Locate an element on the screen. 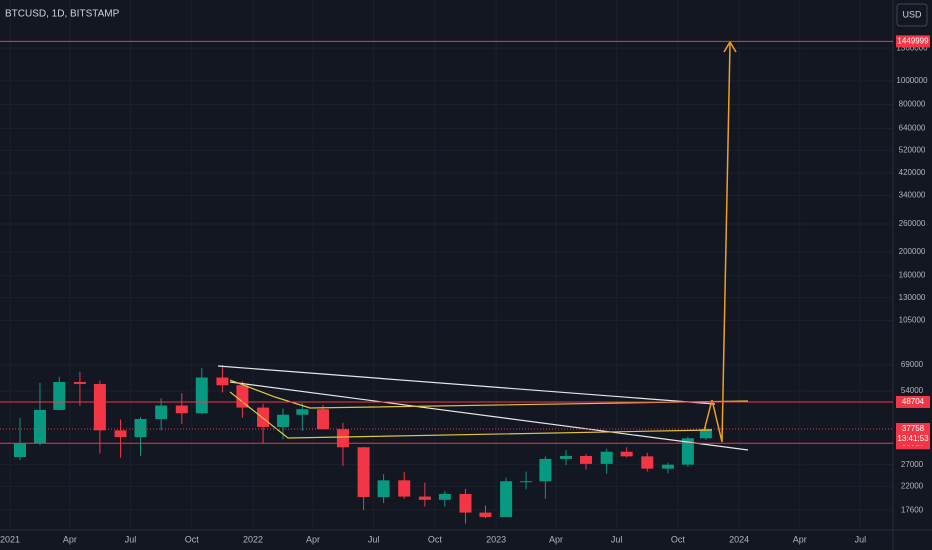 Image resolution: width=932 pixels, height=550 pixels. x-tick-label: 2022 is located at coordinates (253, 539).